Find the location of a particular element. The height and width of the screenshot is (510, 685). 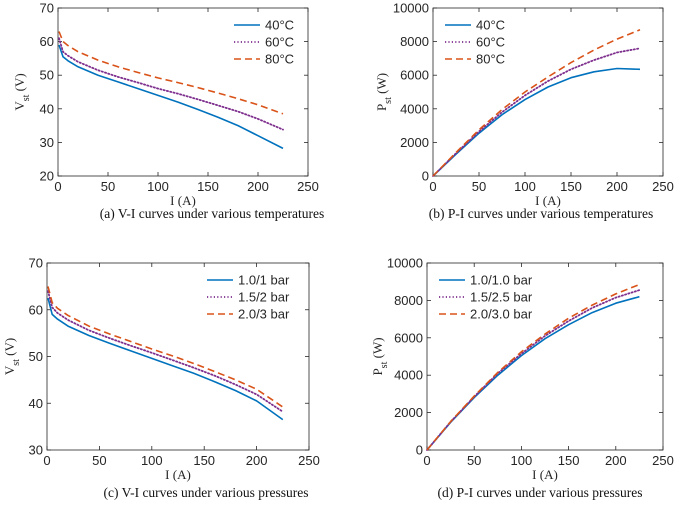

panel-caption: (c) V-I curves under various pressures is located at coordinates (205, 492).